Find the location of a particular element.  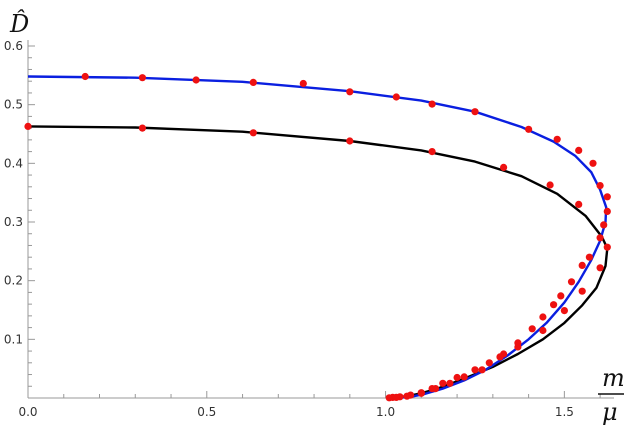

y-tick-label: 0.1 is located at coordinates (13, 339).